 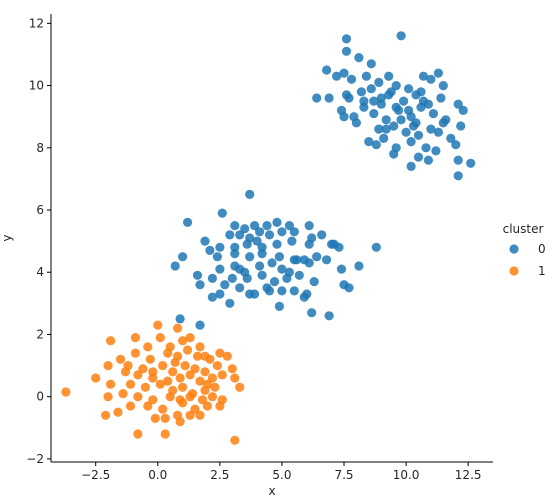 I want to click on x-tick-label: 10.0, so click(x=406, y=475).